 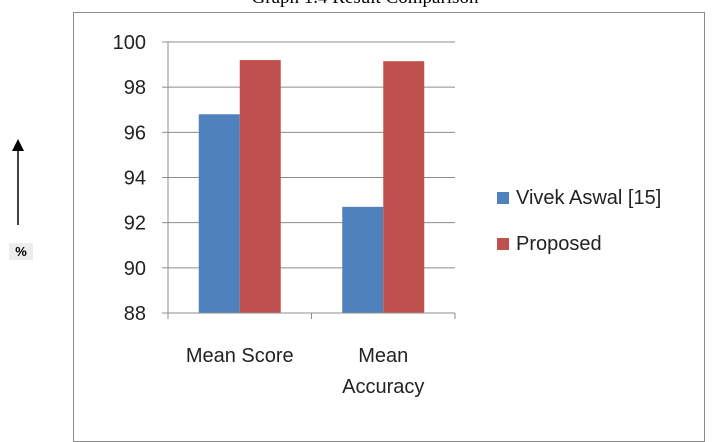 I want to click on y-tick-label: 96, so click(x=135, y=133).